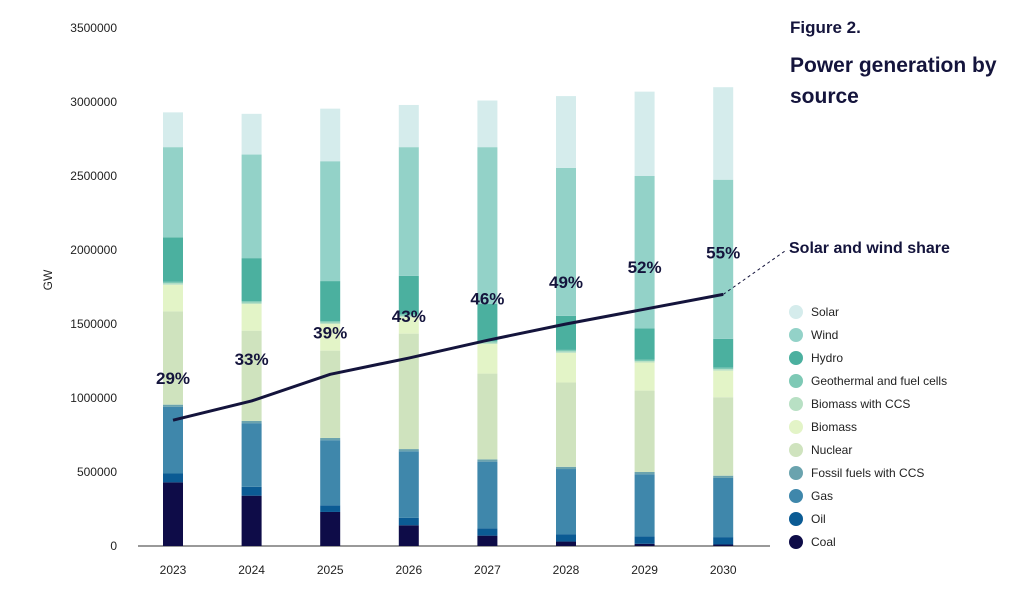 The height and width of the screenshot is (603, 1024). What do you see at coordinates (93, 176) in the screenshot?
I see `y-tick-label: 2500000` at bounding box center [93, 176].